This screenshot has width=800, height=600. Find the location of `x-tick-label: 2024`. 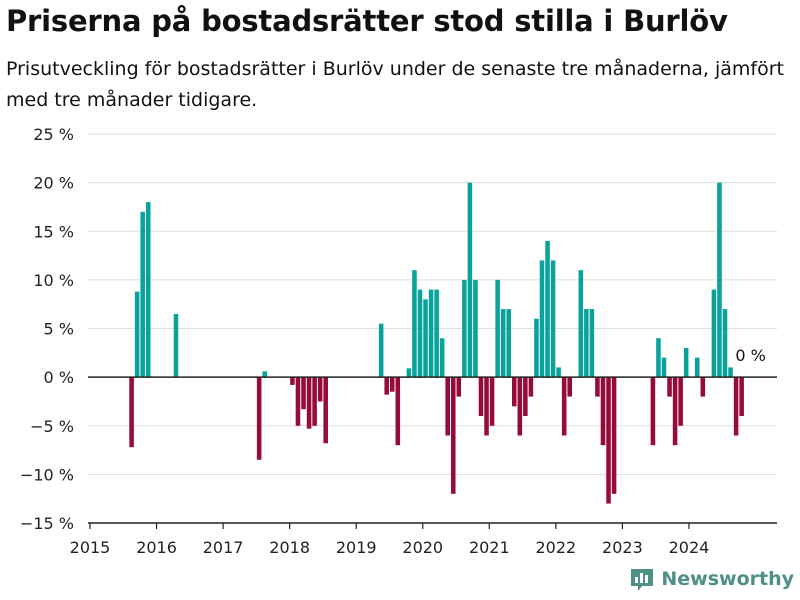

x-tick-label: 2024 is located at coordinates (689, 547).